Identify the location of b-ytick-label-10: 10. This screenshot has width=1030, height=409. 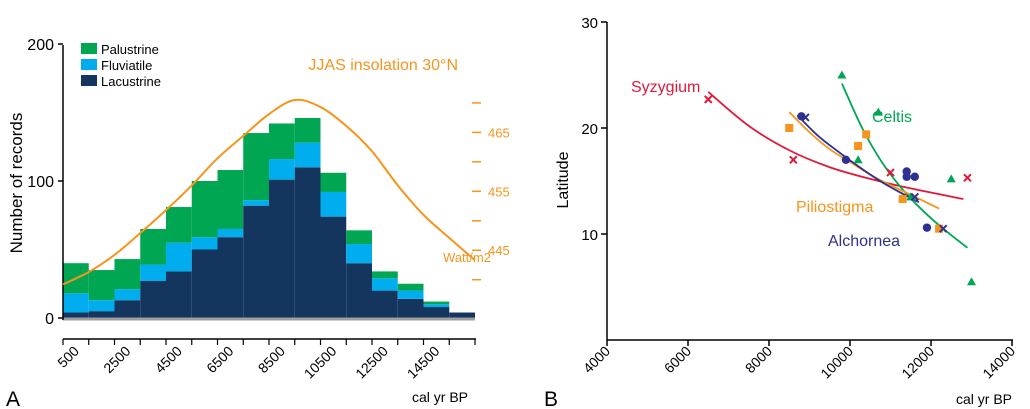
(589, 235).